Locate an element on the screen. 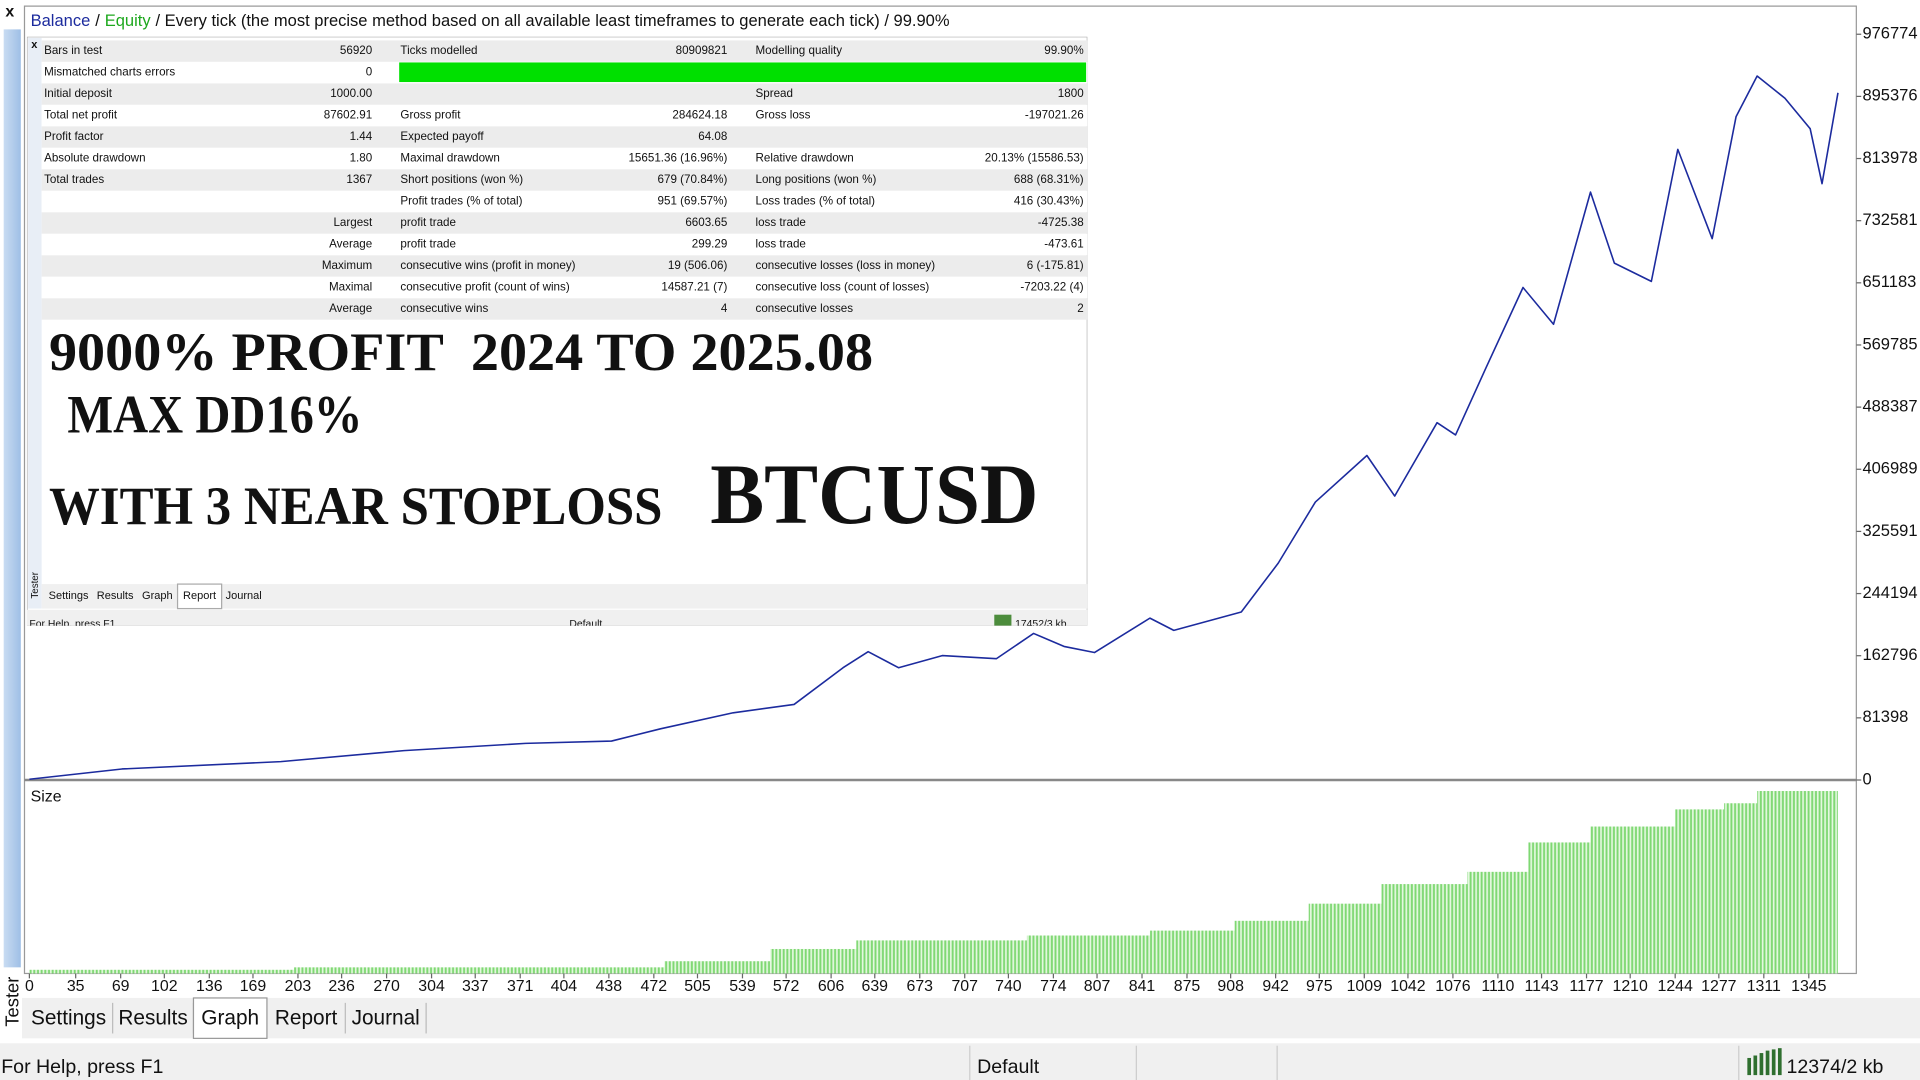 The height and width of the screenshot is (1080, 1920). x-tick-label: 102 is located at coordinates (164, 986).